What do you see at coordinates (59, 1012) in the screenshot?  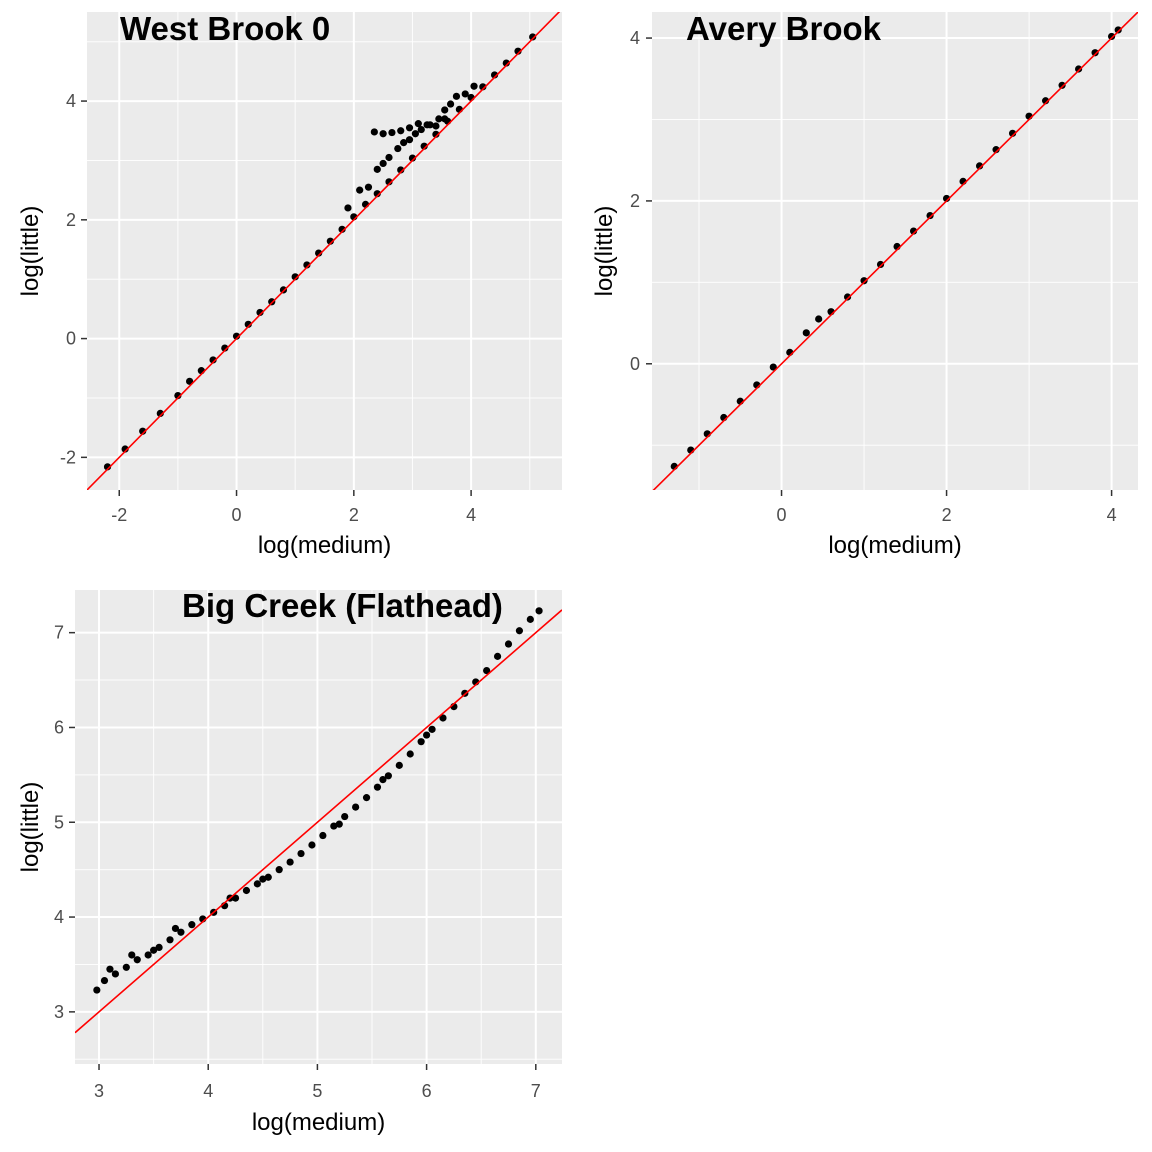 I see `y-tick-label: 3` at bounding box center [59, 1012].